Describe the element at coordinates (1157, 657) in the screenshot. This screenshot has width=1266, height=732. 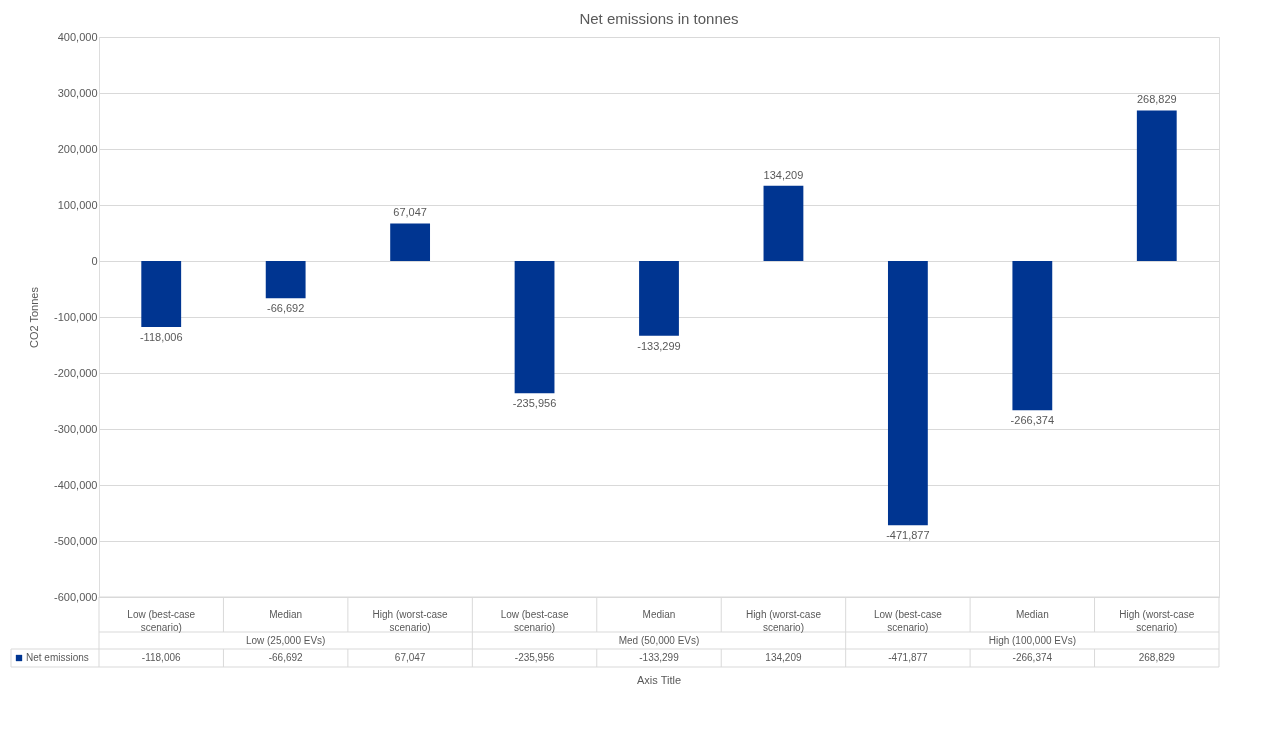
I see `data-label: 268,829` at that location.